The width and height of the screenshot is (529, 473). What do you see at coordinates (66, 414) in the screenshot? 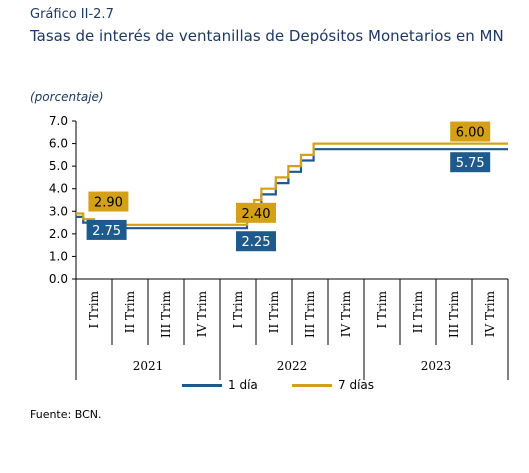
I see `source-note: Fuente: BCN.` at bounding box center [66, 414].